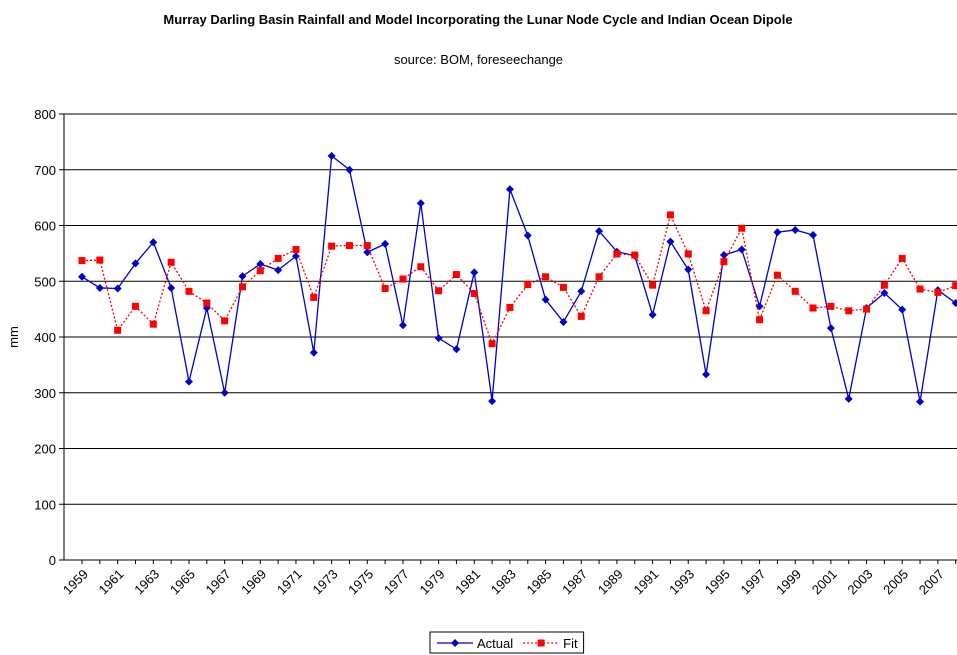 The height and width of the screenshot is (655, 957). I want to click on y-tick-label: 300, so click(45, 393).